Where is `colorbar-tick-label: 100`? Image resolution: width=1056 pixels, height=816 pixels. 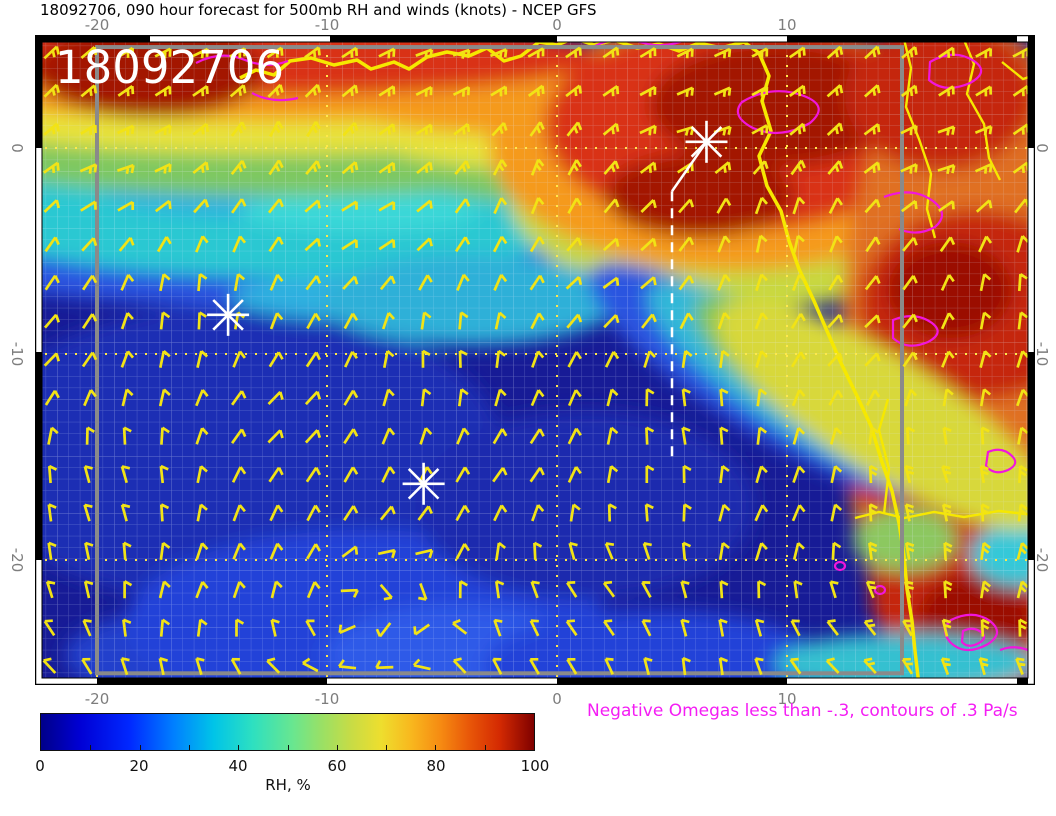
colorbar-tick-label: 100 is located at coordinates (535, 766).